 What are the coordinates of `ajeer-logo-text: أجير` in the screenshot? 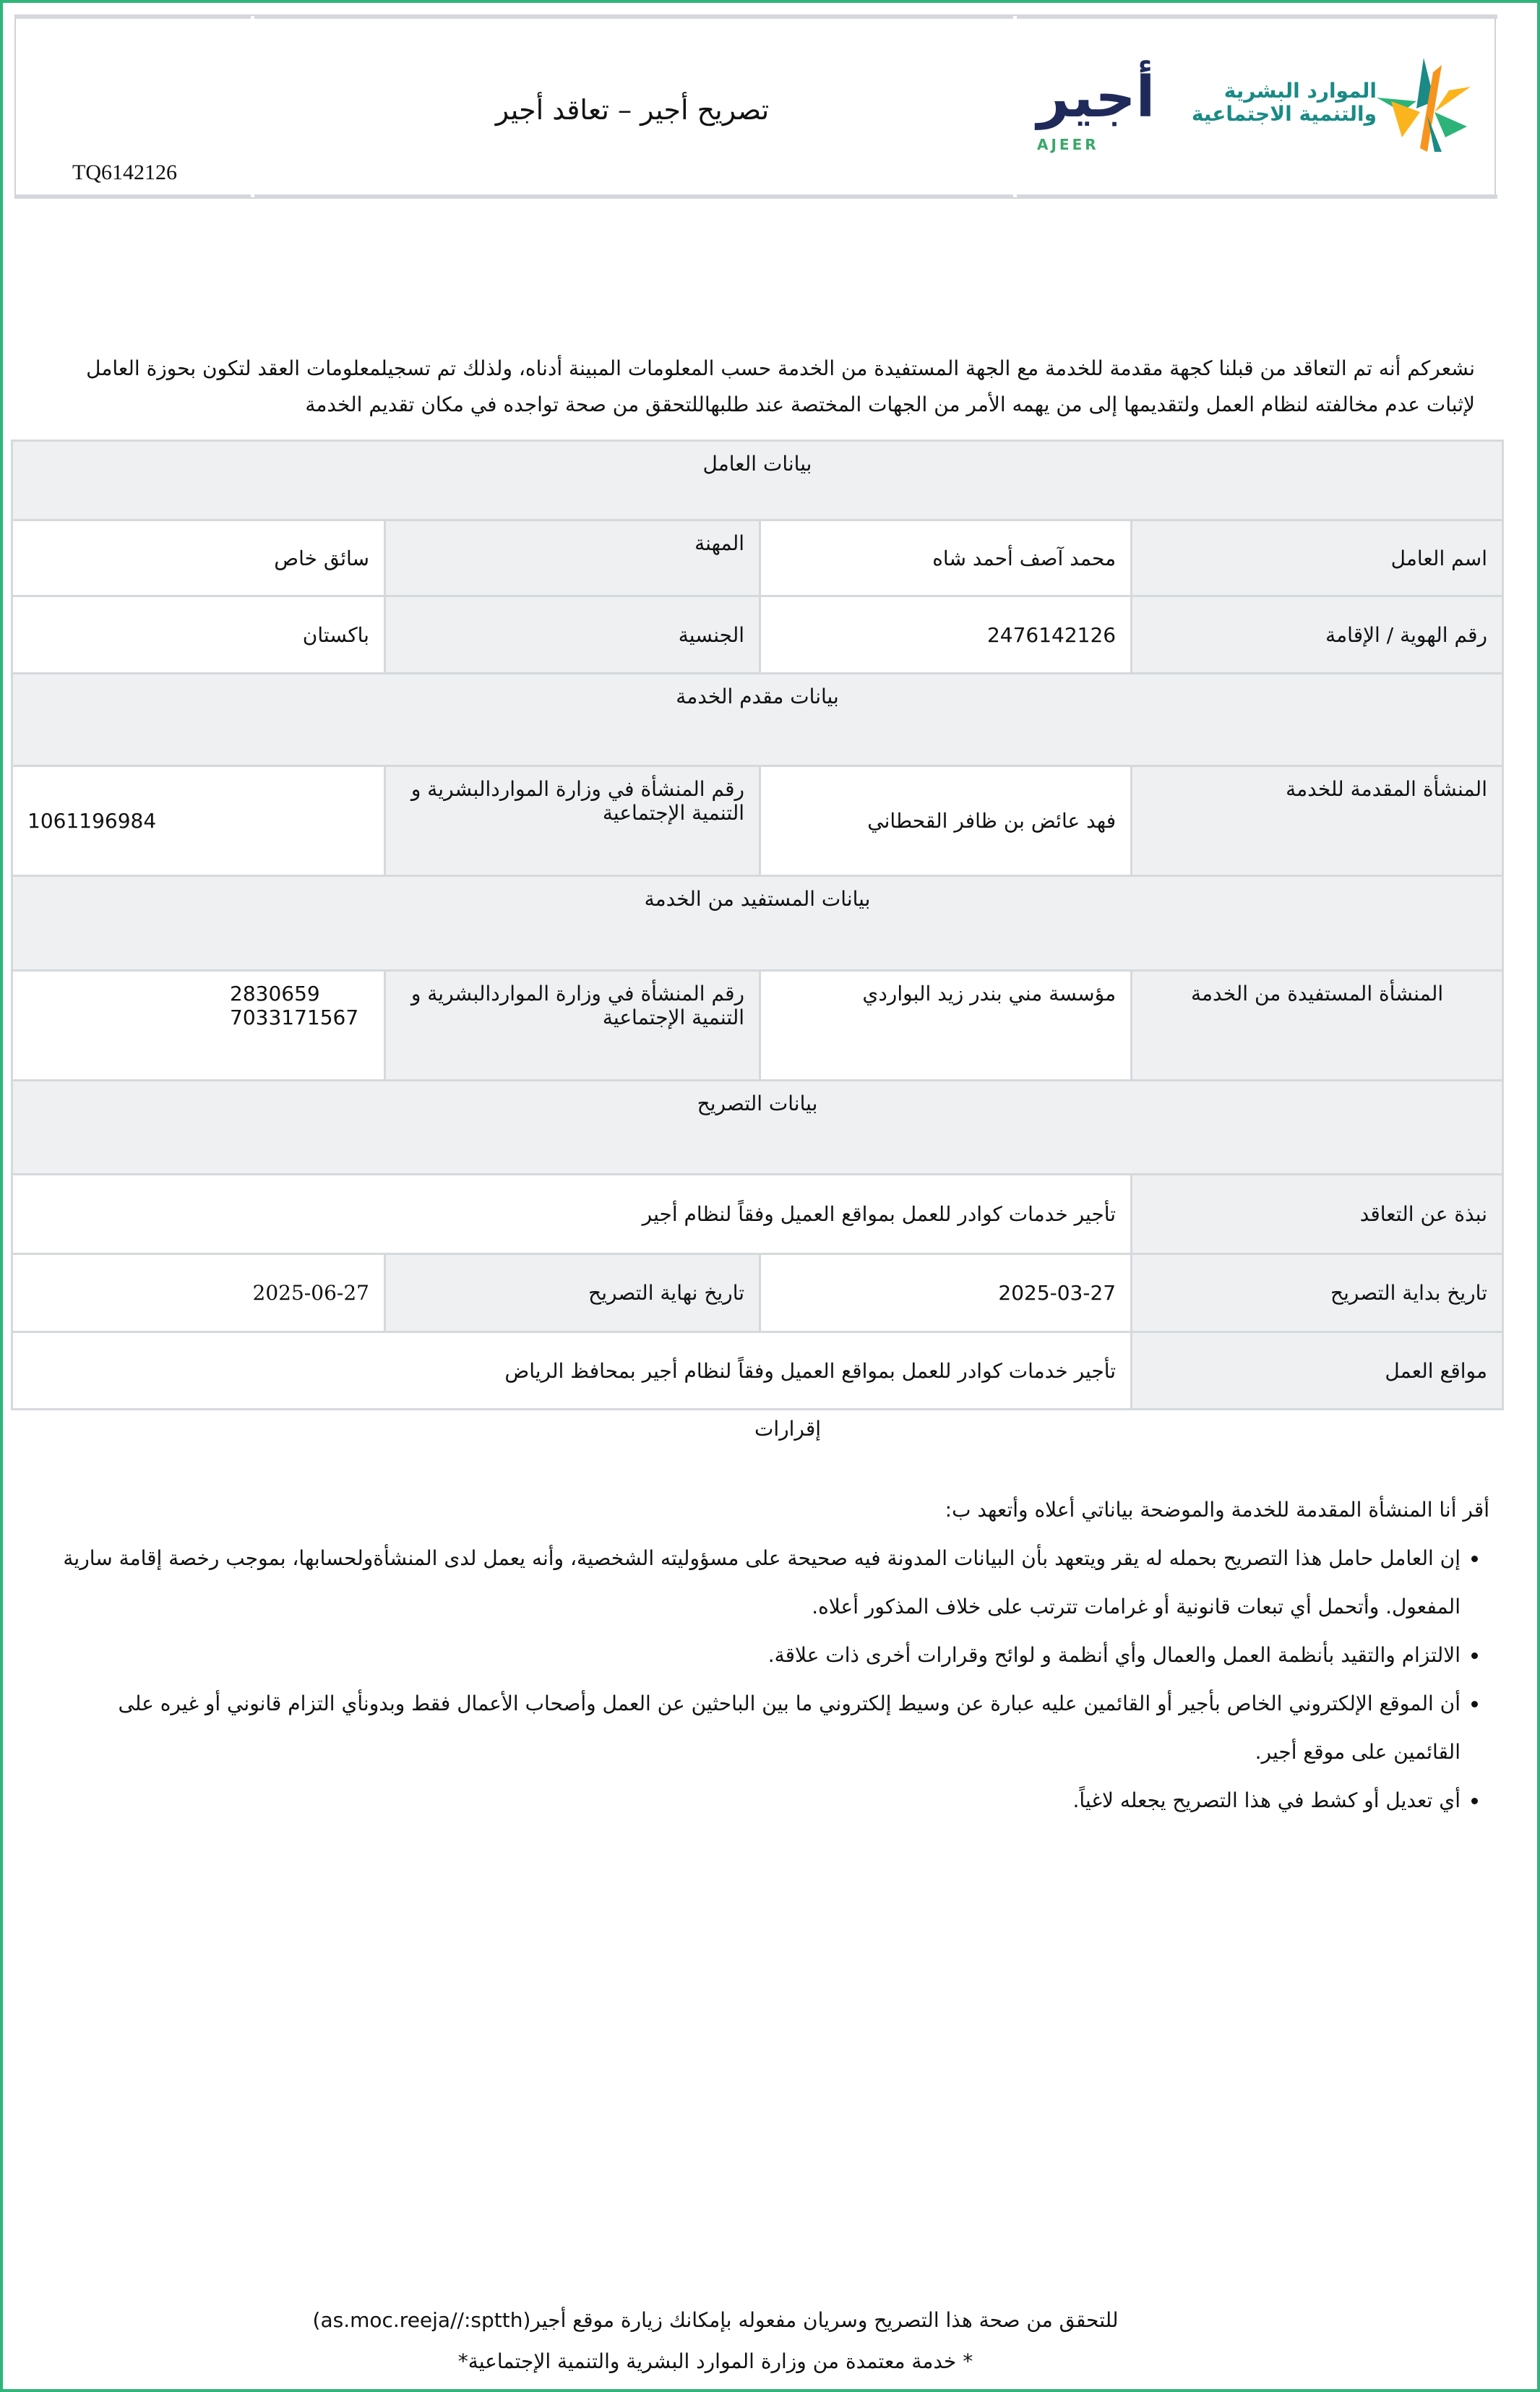 It's located at (1096, 97).